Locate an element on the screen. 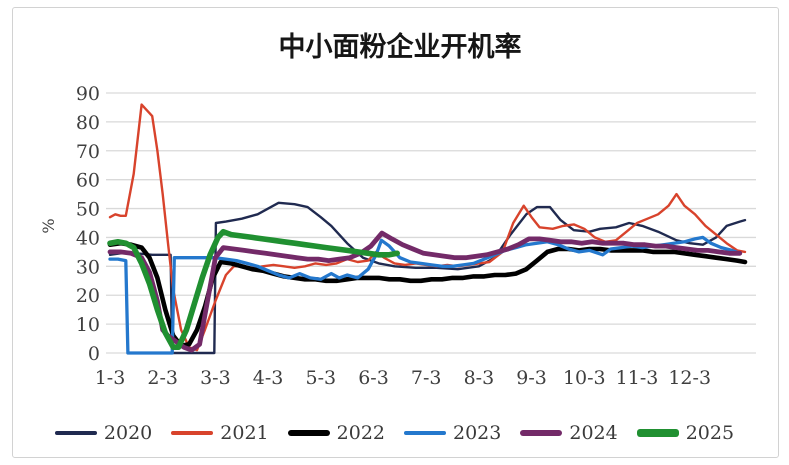 This screenshot has width=789, height=465. legend-item-2021: 2021 is located at coordinates (220, 432).